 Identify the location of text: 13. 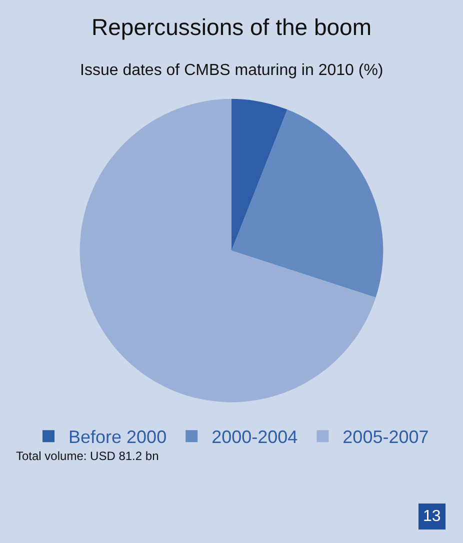
(432, 516).